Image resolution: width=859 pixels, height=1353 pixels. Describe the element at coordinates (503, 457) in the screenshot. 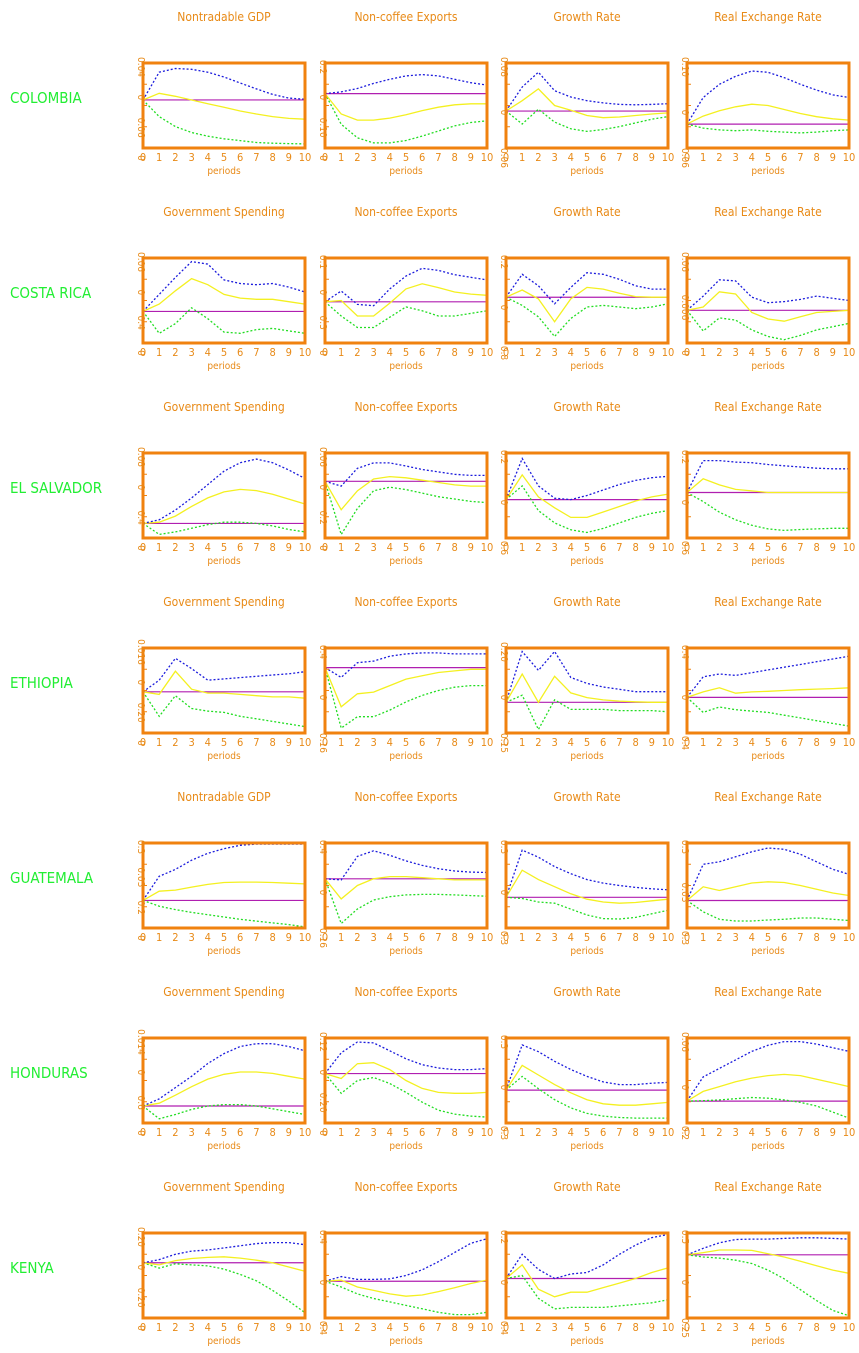

I see `y-tick-label: 0.2` at that location.